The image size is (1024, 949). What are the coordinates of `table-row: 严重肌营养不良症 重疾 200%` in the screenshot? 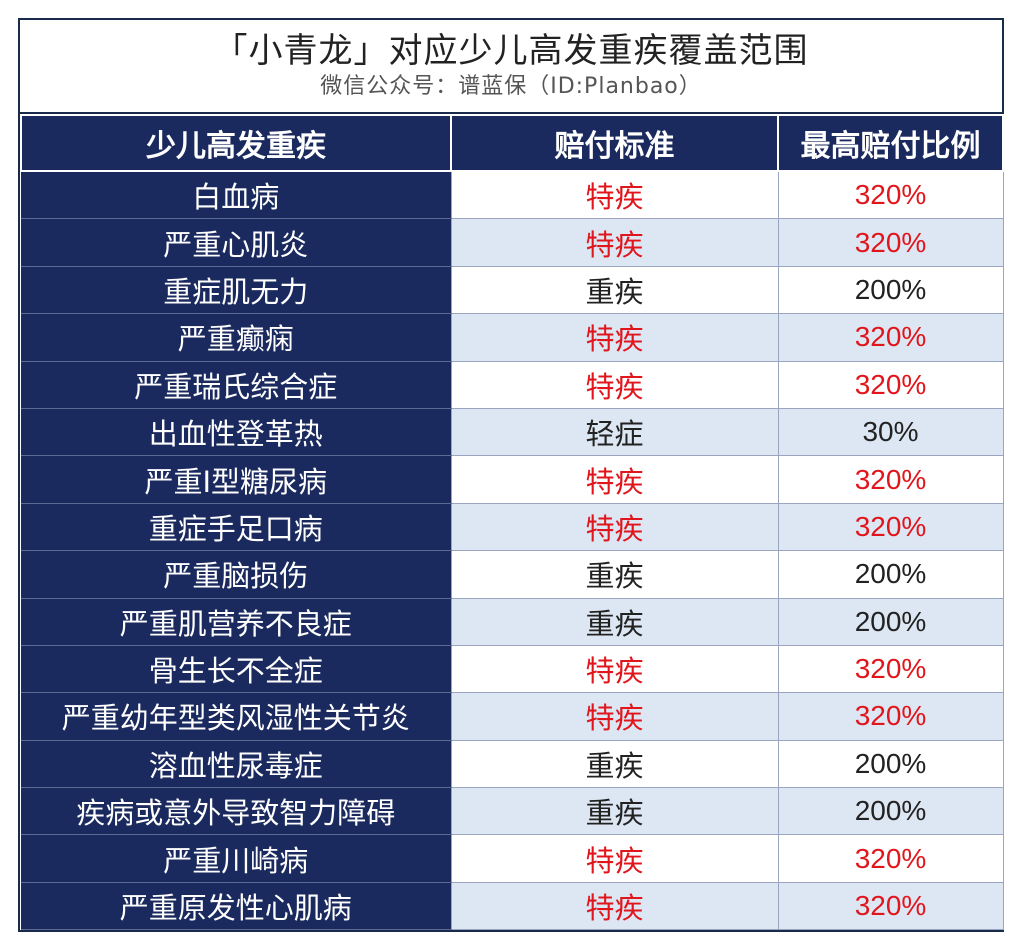 It's located at (512, 621).